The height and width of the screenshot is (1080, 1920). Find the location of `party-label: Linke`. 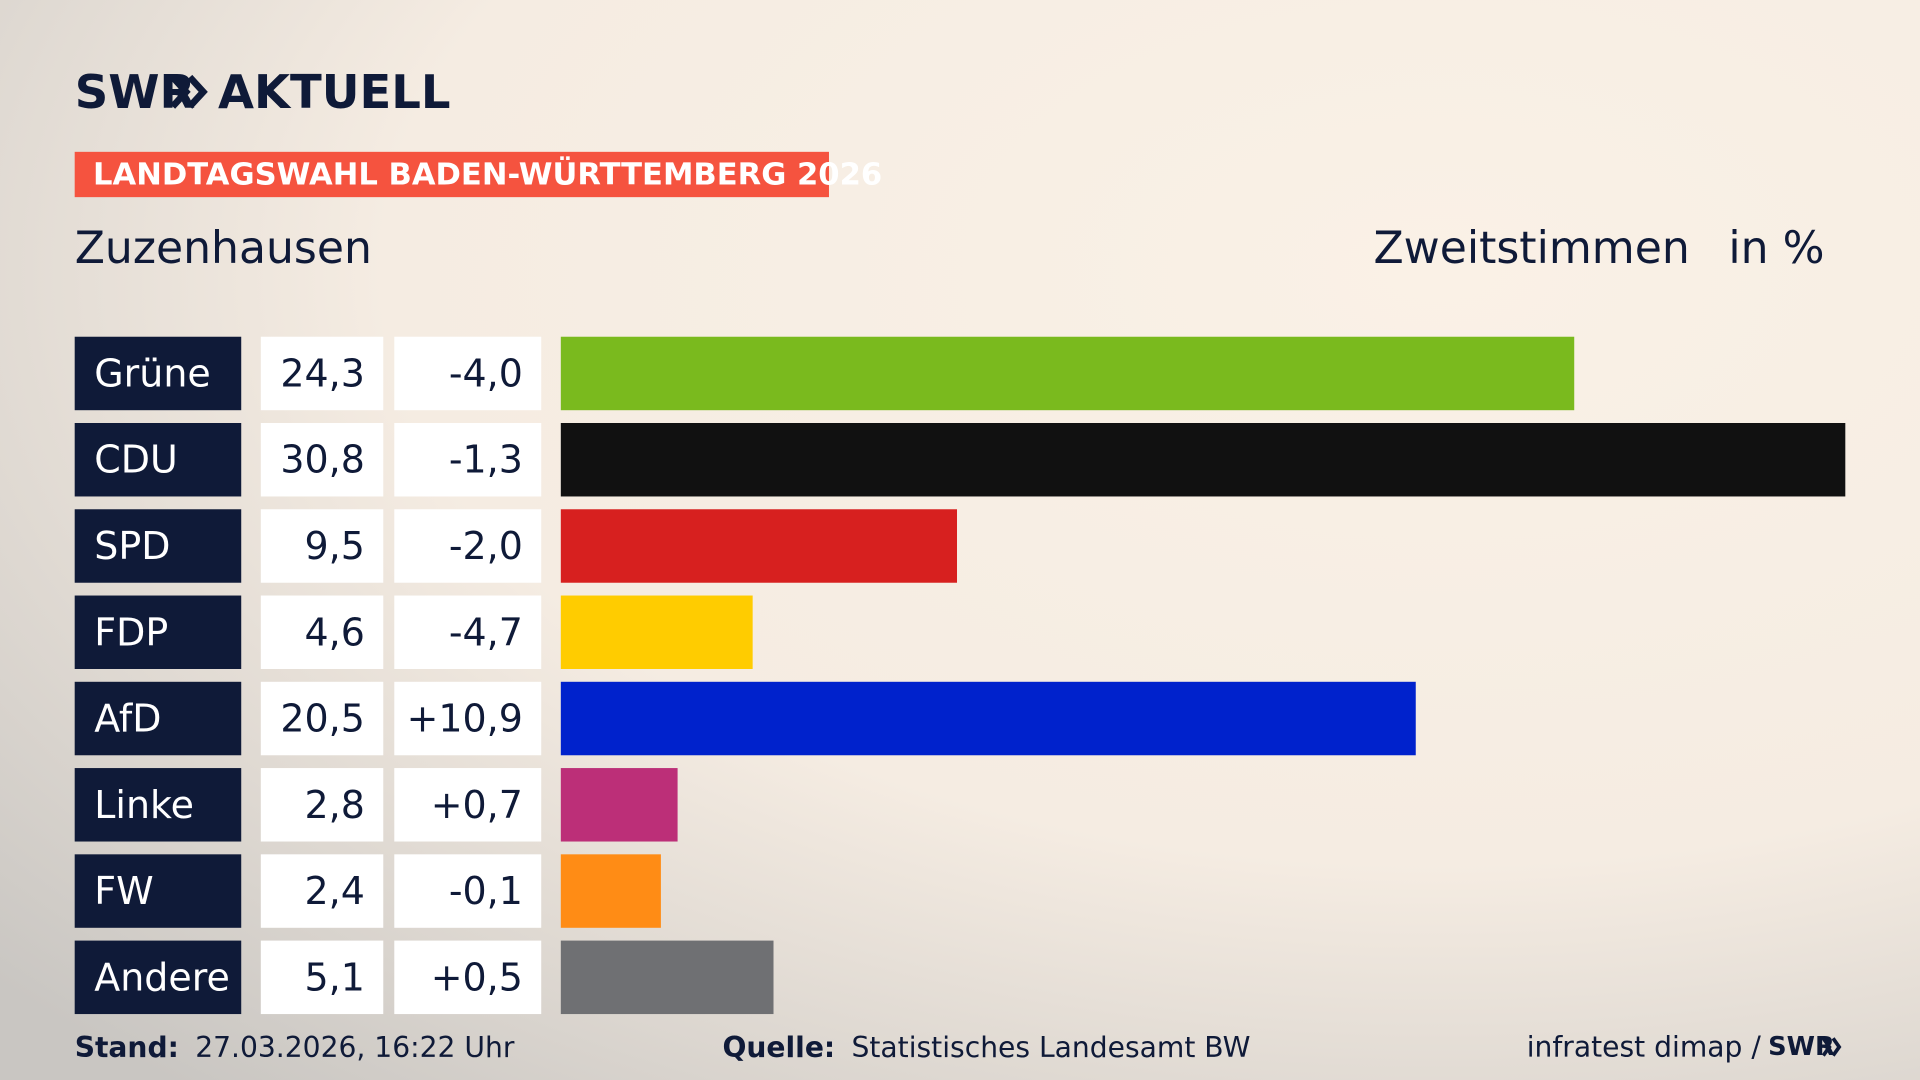

party-label: Linke is located at coordinates (144, 805).